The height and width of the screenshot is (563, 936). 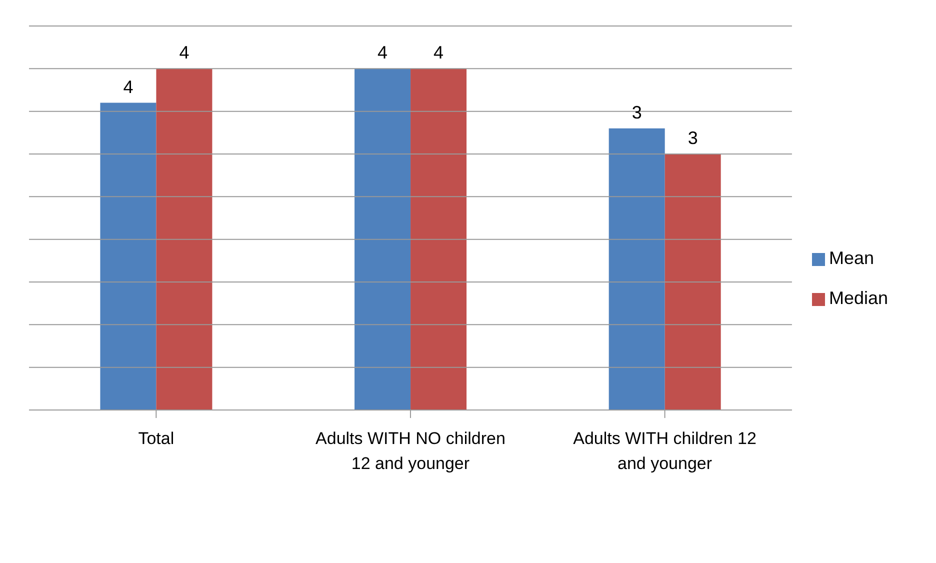 What do you see at coordinates (664, 451) in the screenshot?
I see `x-tick-label: Adults WITH children 12 and younger` at bounding box center [664, 451].